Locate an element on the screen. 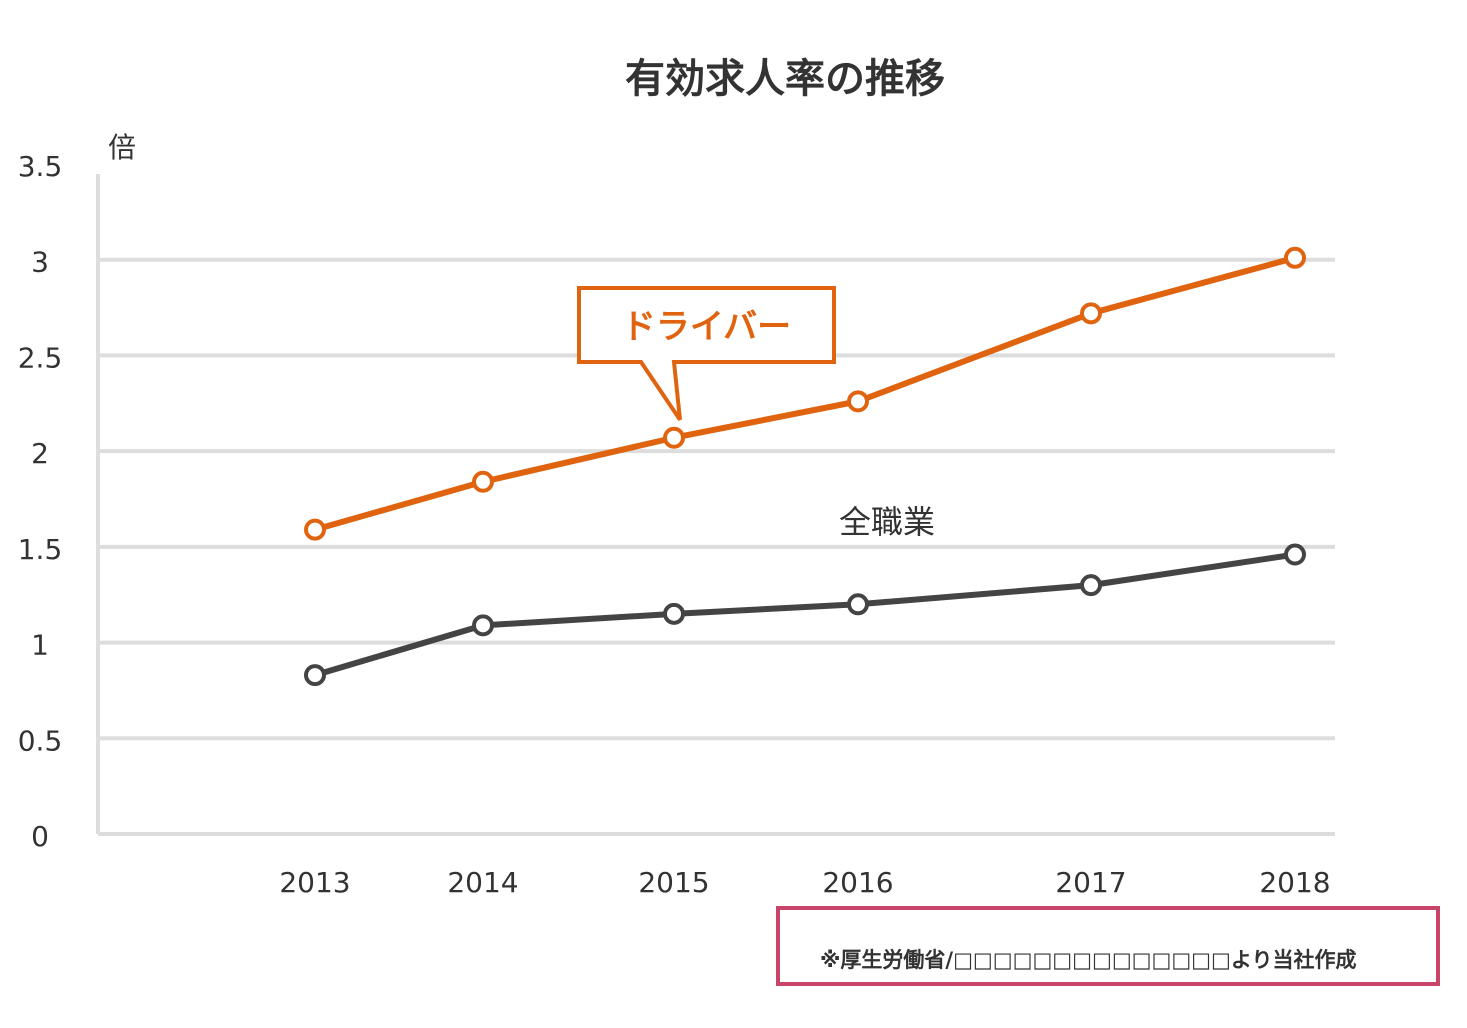 The width and height of the screenshot is (1467, 1028). x-tick-label: 2018 is located at coordinates (1294, 882).